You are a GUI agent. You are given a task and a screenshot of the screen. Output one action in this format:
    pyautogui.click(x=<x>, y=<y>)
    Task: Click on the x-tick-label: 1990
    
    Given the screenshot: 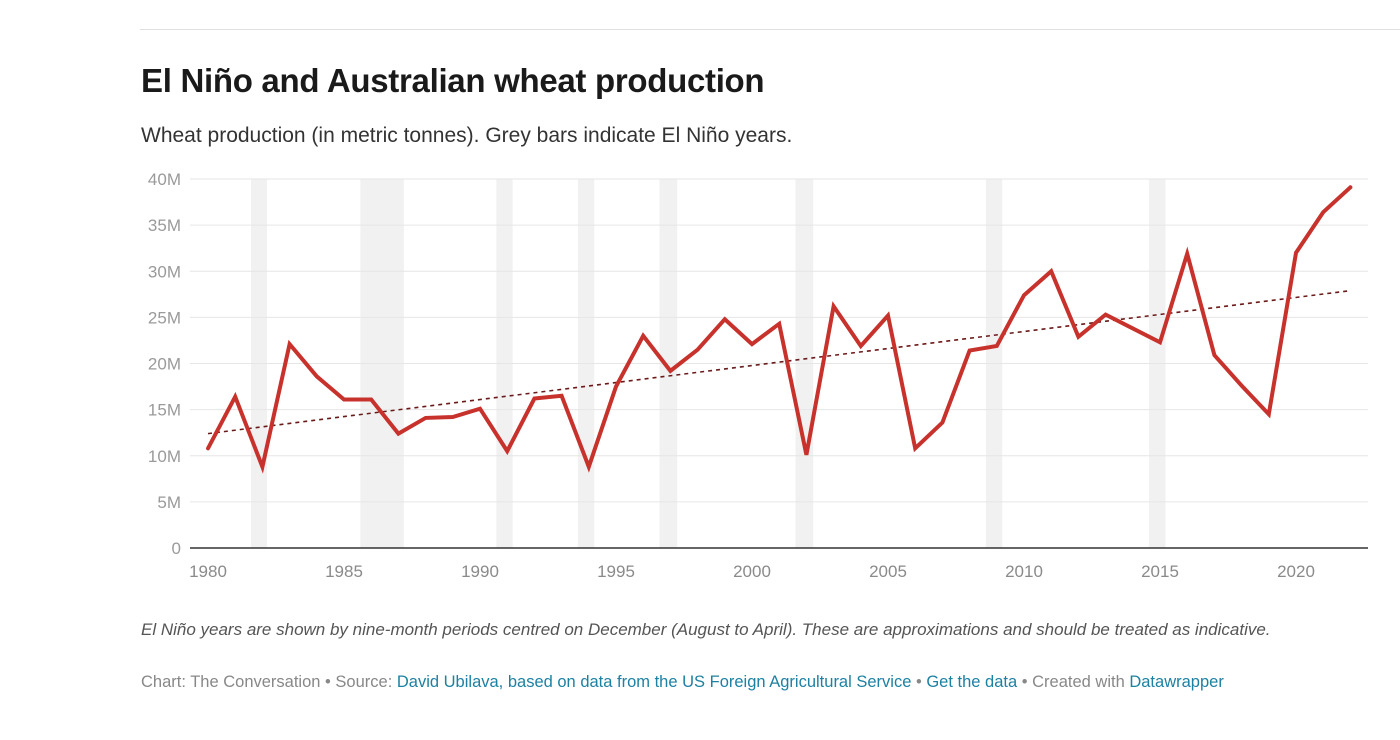 What is the action you would take?
    pyautogui.click(x=480, y=571)
    